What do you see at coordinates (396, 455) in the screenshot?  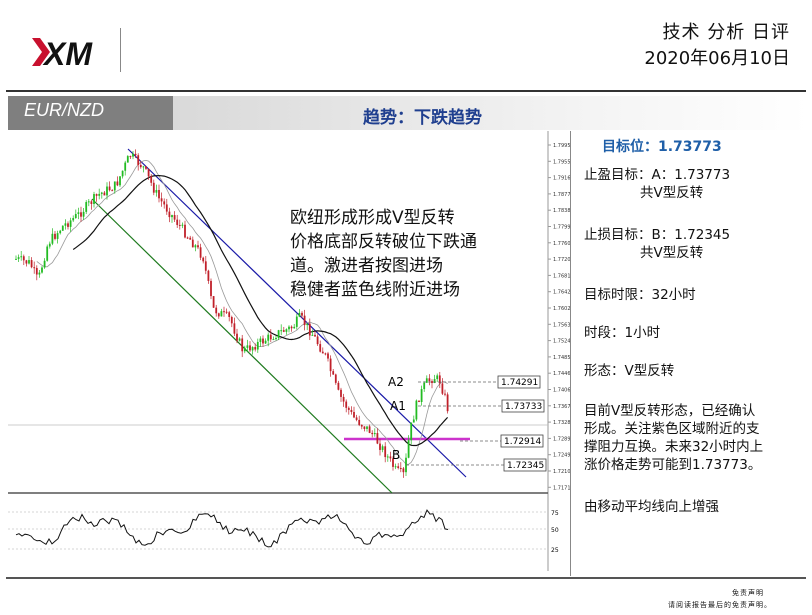 I see `level-b-label: B` at bounding box center [396, 455].